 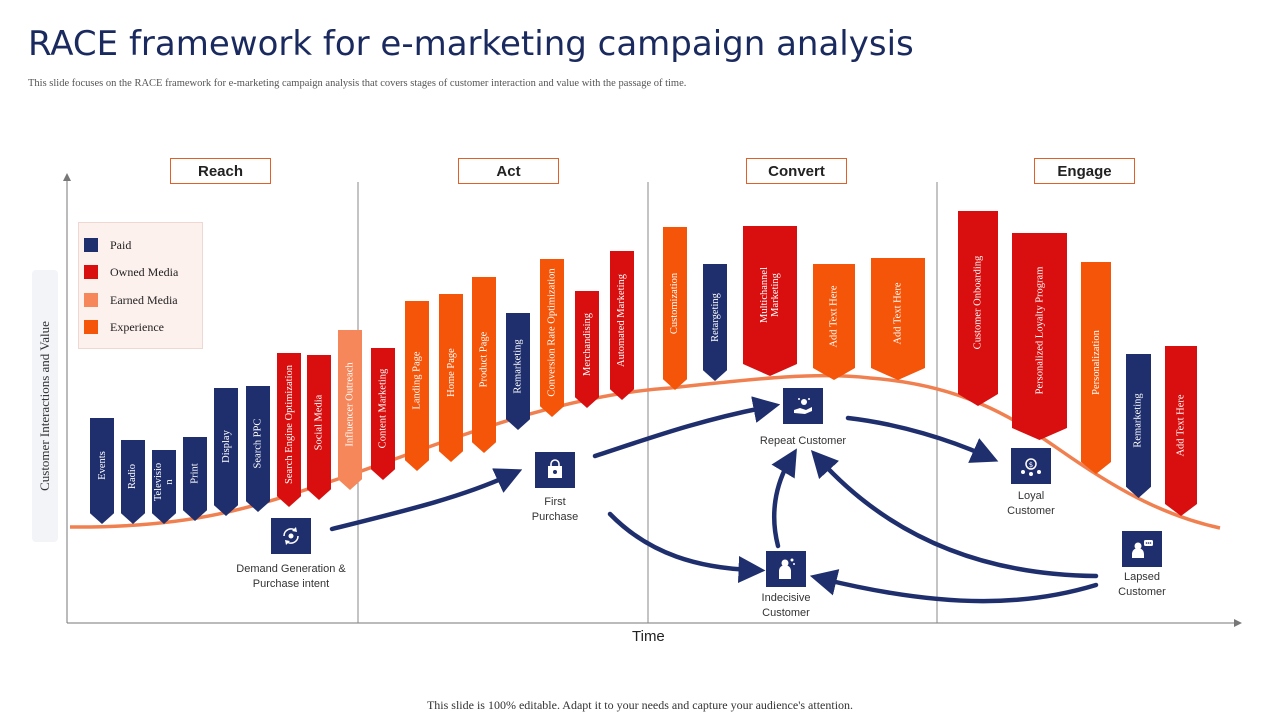 What do you see at coordinates (451, 378) in the screenshot?
I see `bar-home-page: Home Page` at bounding box center [451, 378].